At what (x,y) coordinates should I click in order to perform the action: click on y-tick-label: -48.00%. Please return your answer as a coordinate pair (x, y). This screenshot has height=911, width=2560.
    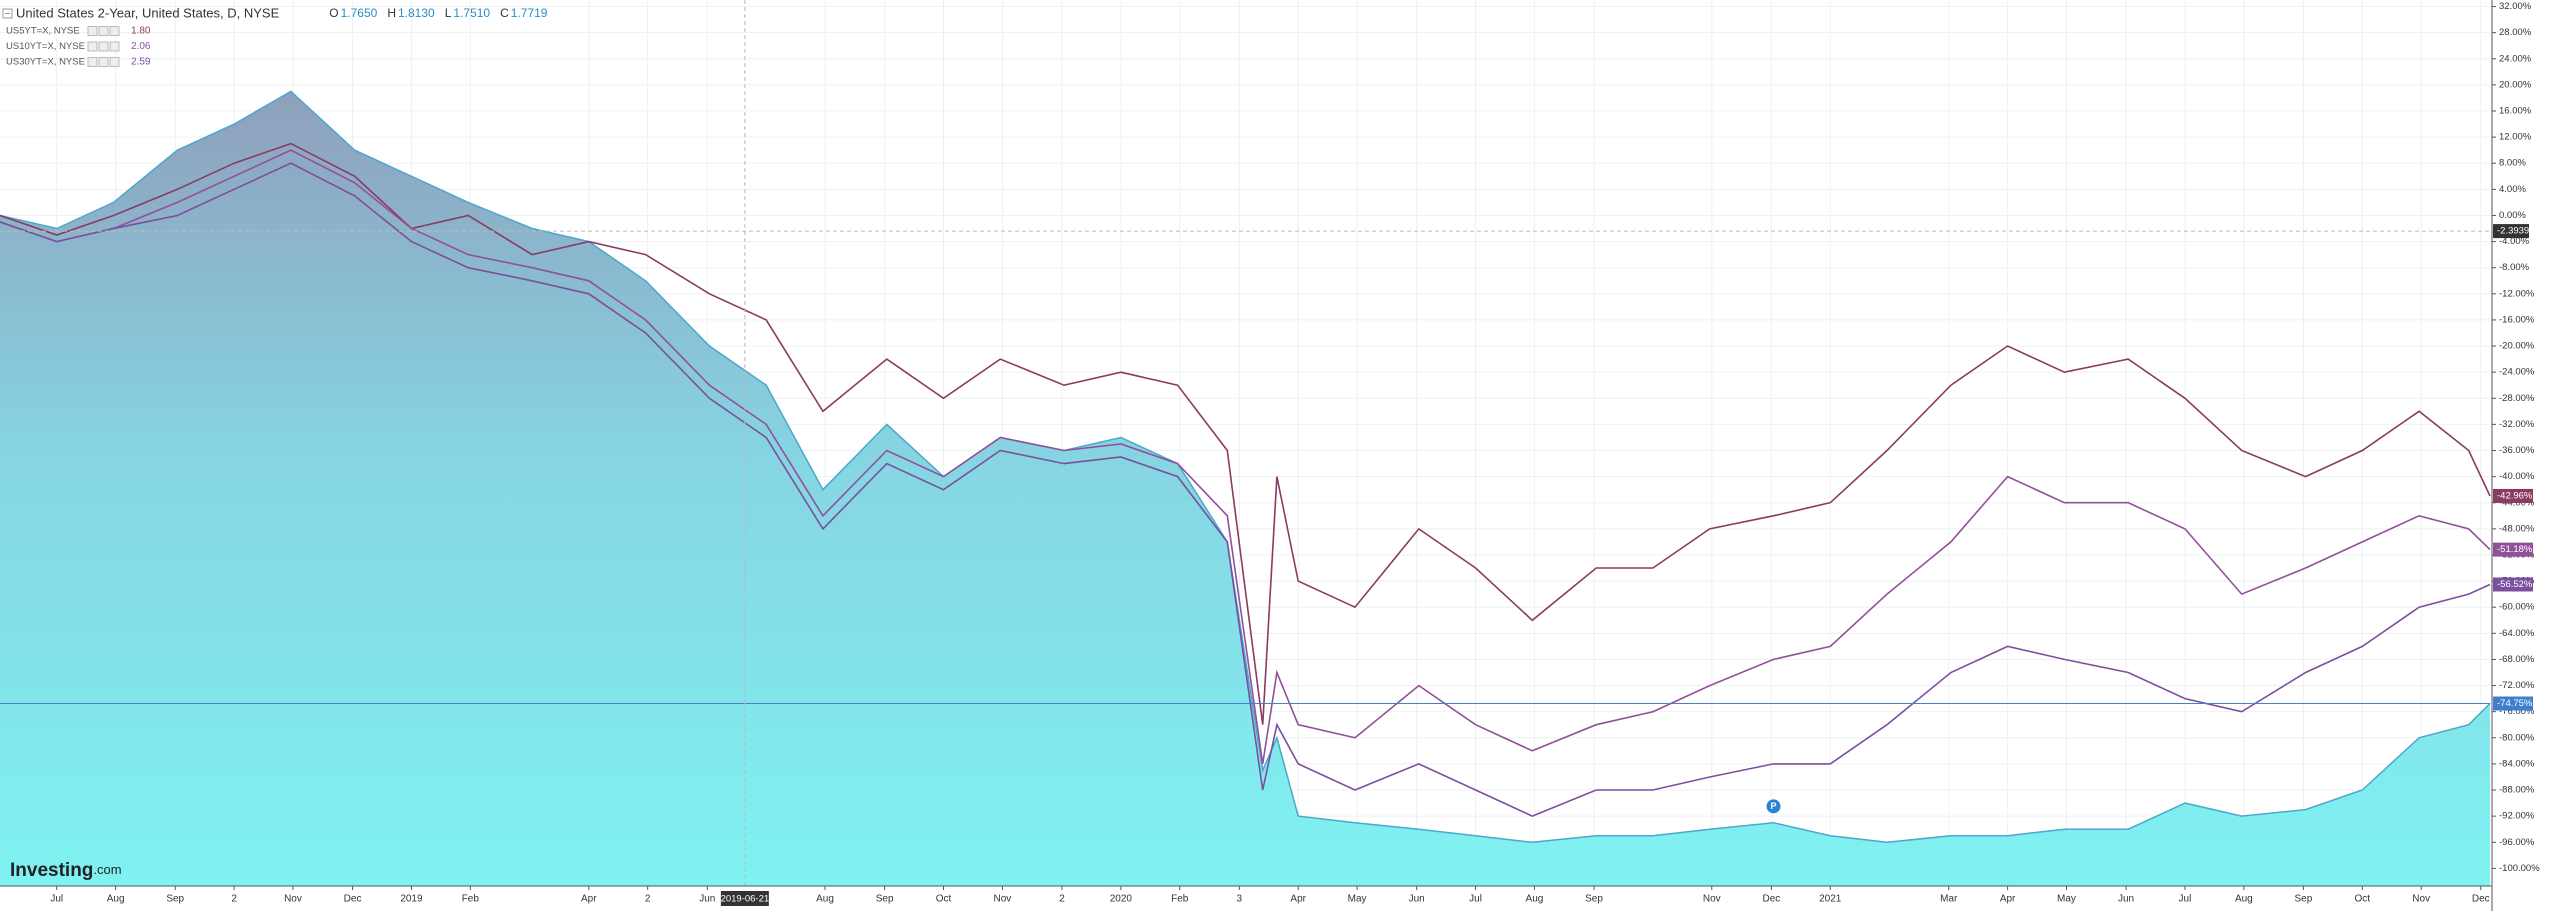
    Looking at the image, I should click on (2517, 528).